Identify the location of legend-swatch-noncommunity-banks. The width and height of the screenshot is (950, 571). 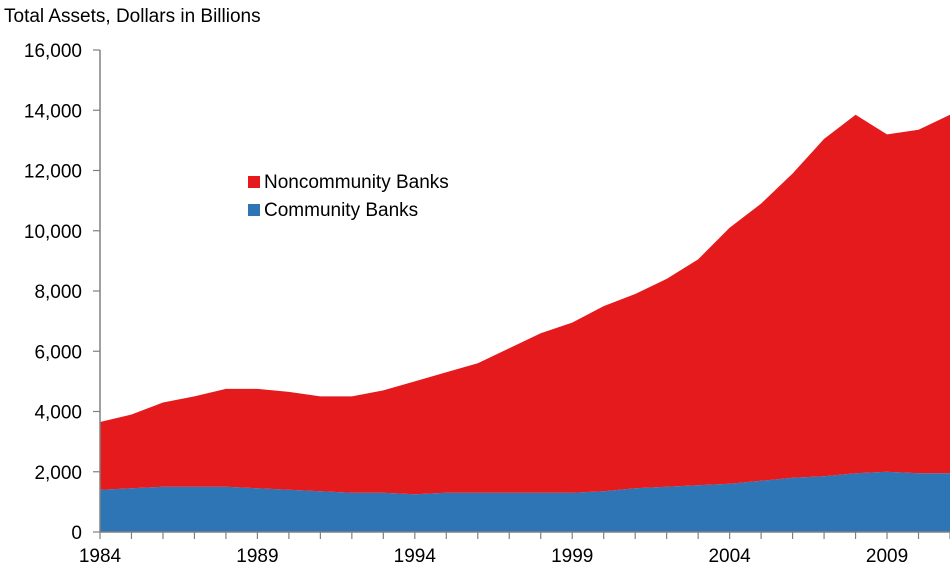
(254, 182).